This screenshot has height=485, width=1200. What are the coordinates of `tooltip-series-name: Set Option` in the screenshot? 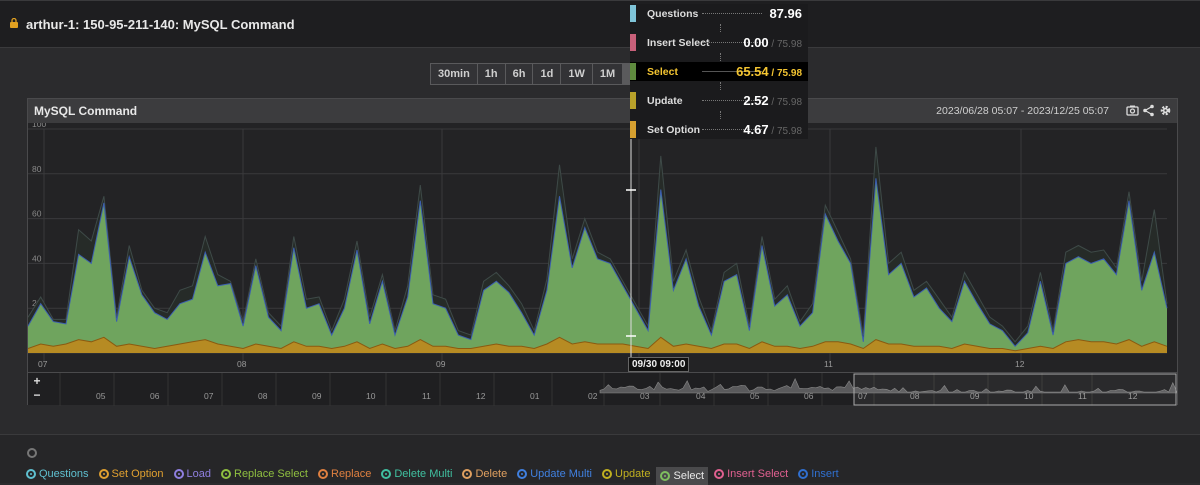 It's located at (674, 129).